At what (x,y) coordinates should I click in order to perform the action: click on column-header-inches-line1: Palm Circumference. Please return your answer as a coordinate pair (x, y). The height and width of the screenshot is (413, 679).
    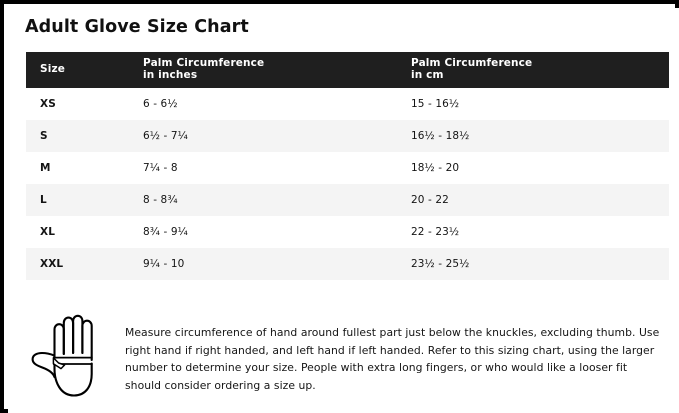
    Looking at the image, I should click on (204, 63).